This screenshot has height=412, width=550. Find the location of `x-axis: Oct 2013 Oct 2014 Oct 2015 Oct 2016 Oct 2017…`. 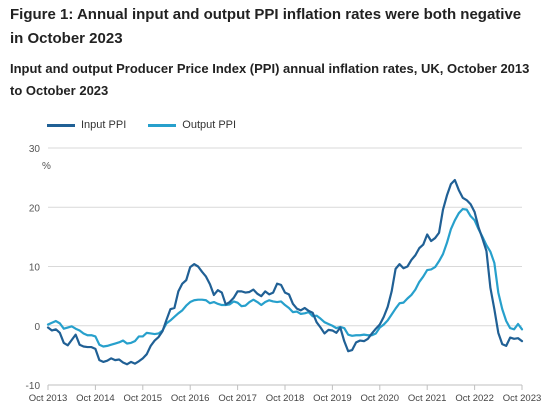

x-axis: Oct 2013 Oct 2014 Oct 2015 Oct 2016 Oct 2017… is located at coordinates (285, 394).